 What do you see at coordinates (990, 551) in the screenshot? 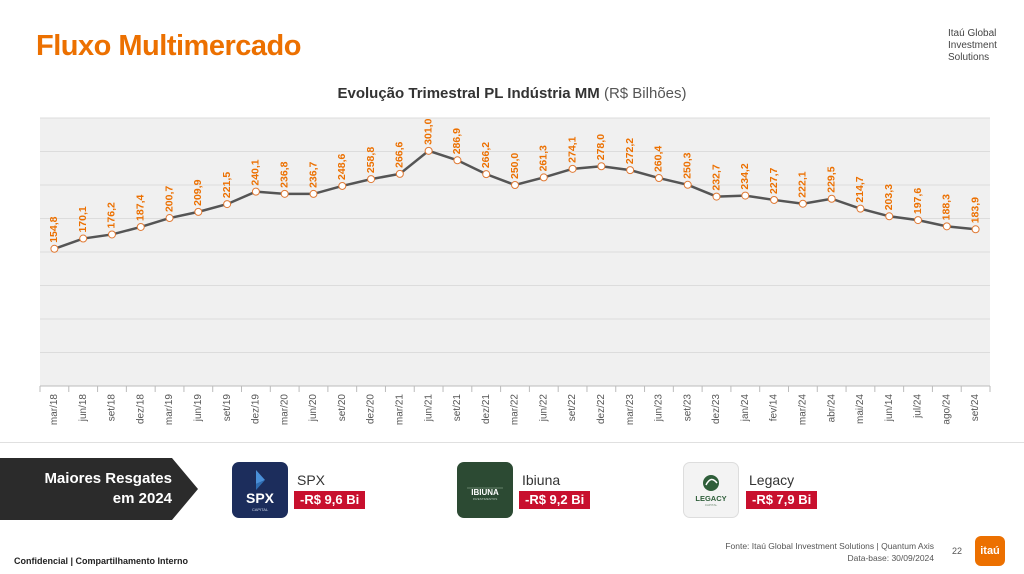
I see `itau-logo: itaú` at bounding box center [990, 551].